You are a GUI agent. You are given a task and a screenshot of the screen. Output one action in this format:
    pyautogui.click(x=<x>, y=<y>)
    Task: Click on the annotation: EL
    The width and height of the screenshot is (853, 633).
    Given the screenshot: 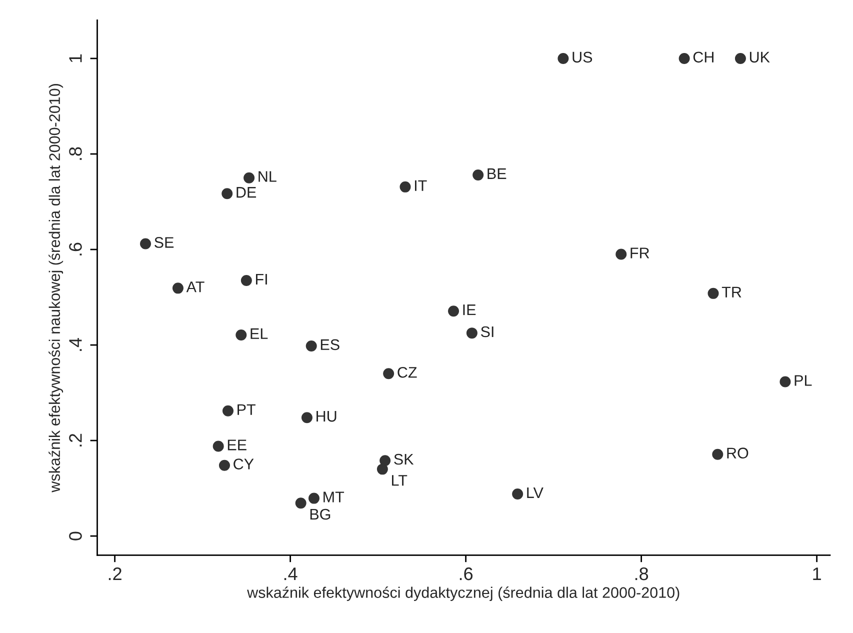 What is the action you would take?
    pyautogui.click(x=259, y=333)
    